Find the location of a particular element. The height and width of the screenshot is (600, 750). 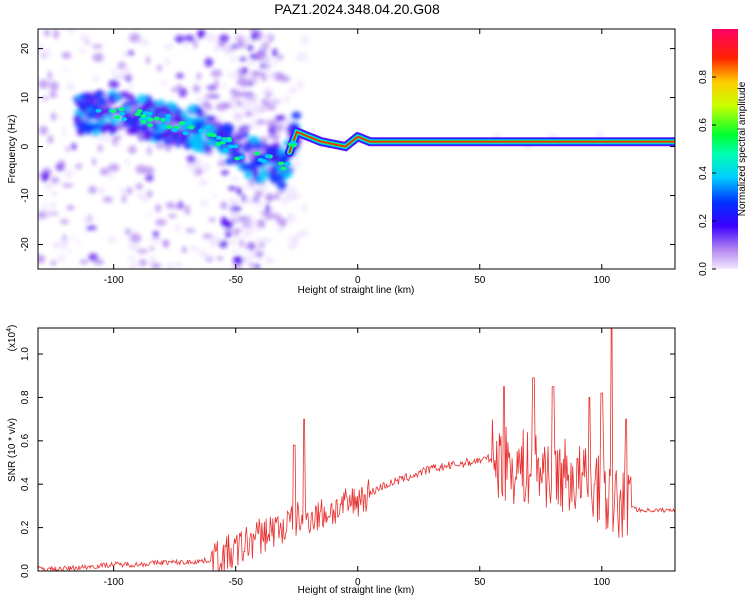

spectrogram-band is located at coordinates (479, 141).